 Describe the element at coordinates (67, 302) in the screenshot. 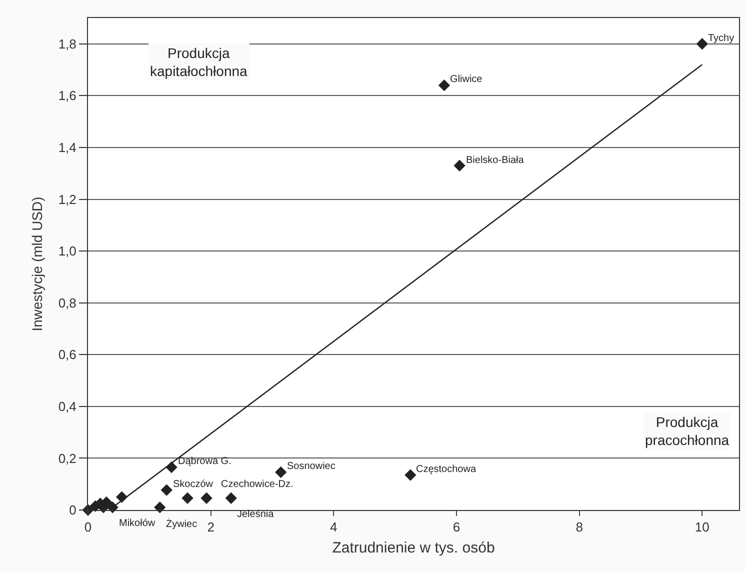

I see `y-tick-label: 0,8` at that location.